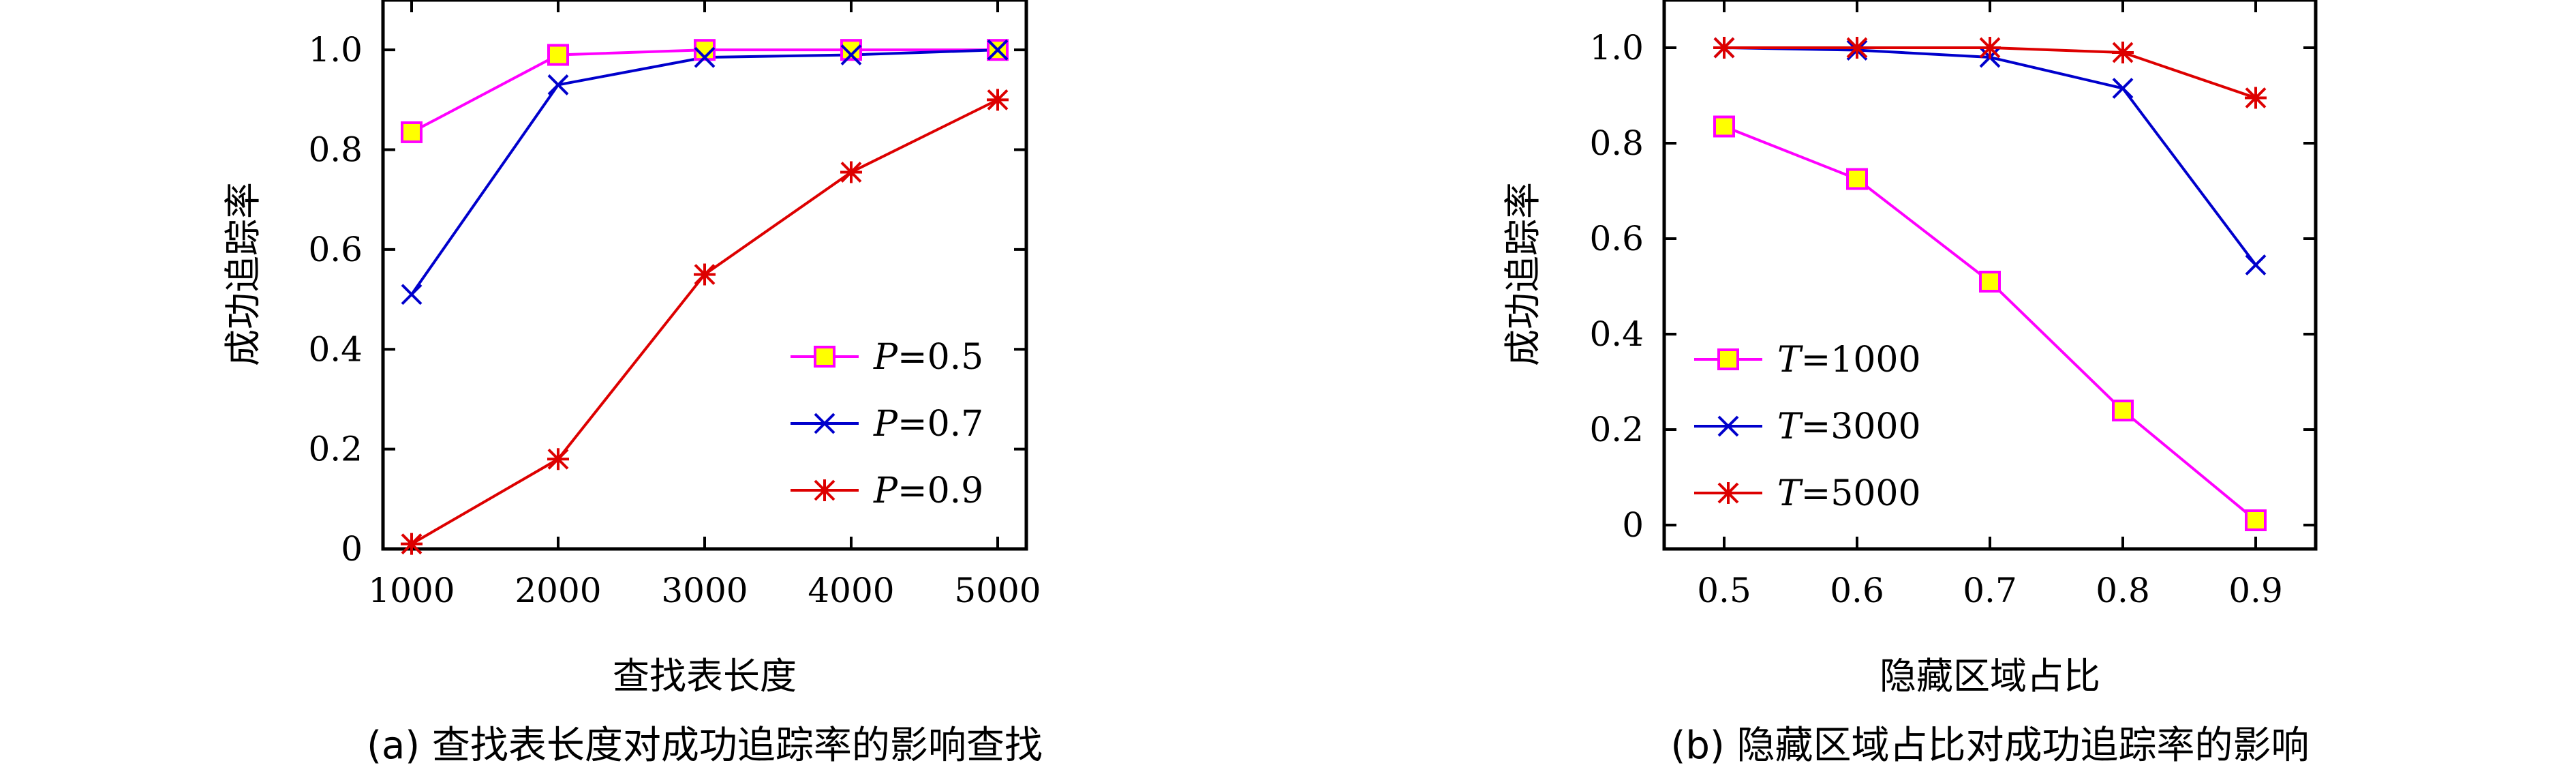 The width and height of the screenshot is (2576, 776). I want to click on chart-a-series-1-line, so click(704, 91).